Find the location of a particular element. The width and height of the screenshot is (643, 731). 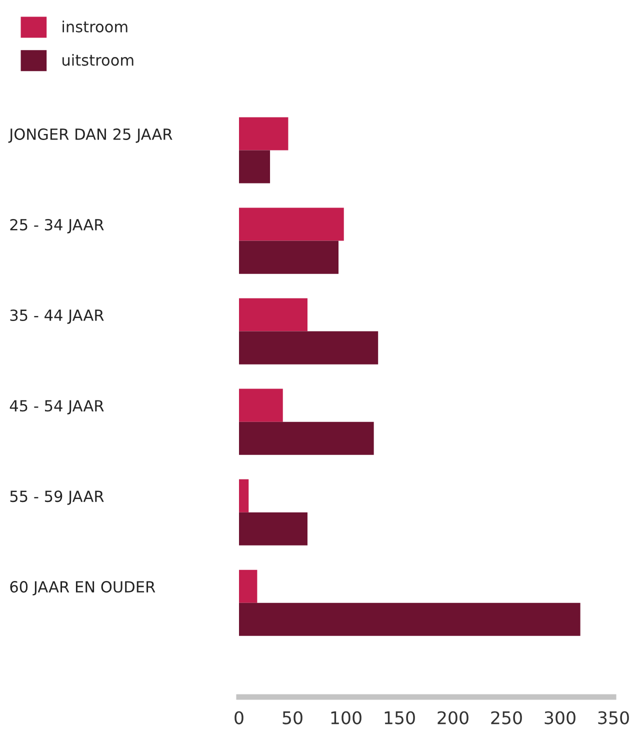

legend-label: instroom is located at coordinates (95, 26).